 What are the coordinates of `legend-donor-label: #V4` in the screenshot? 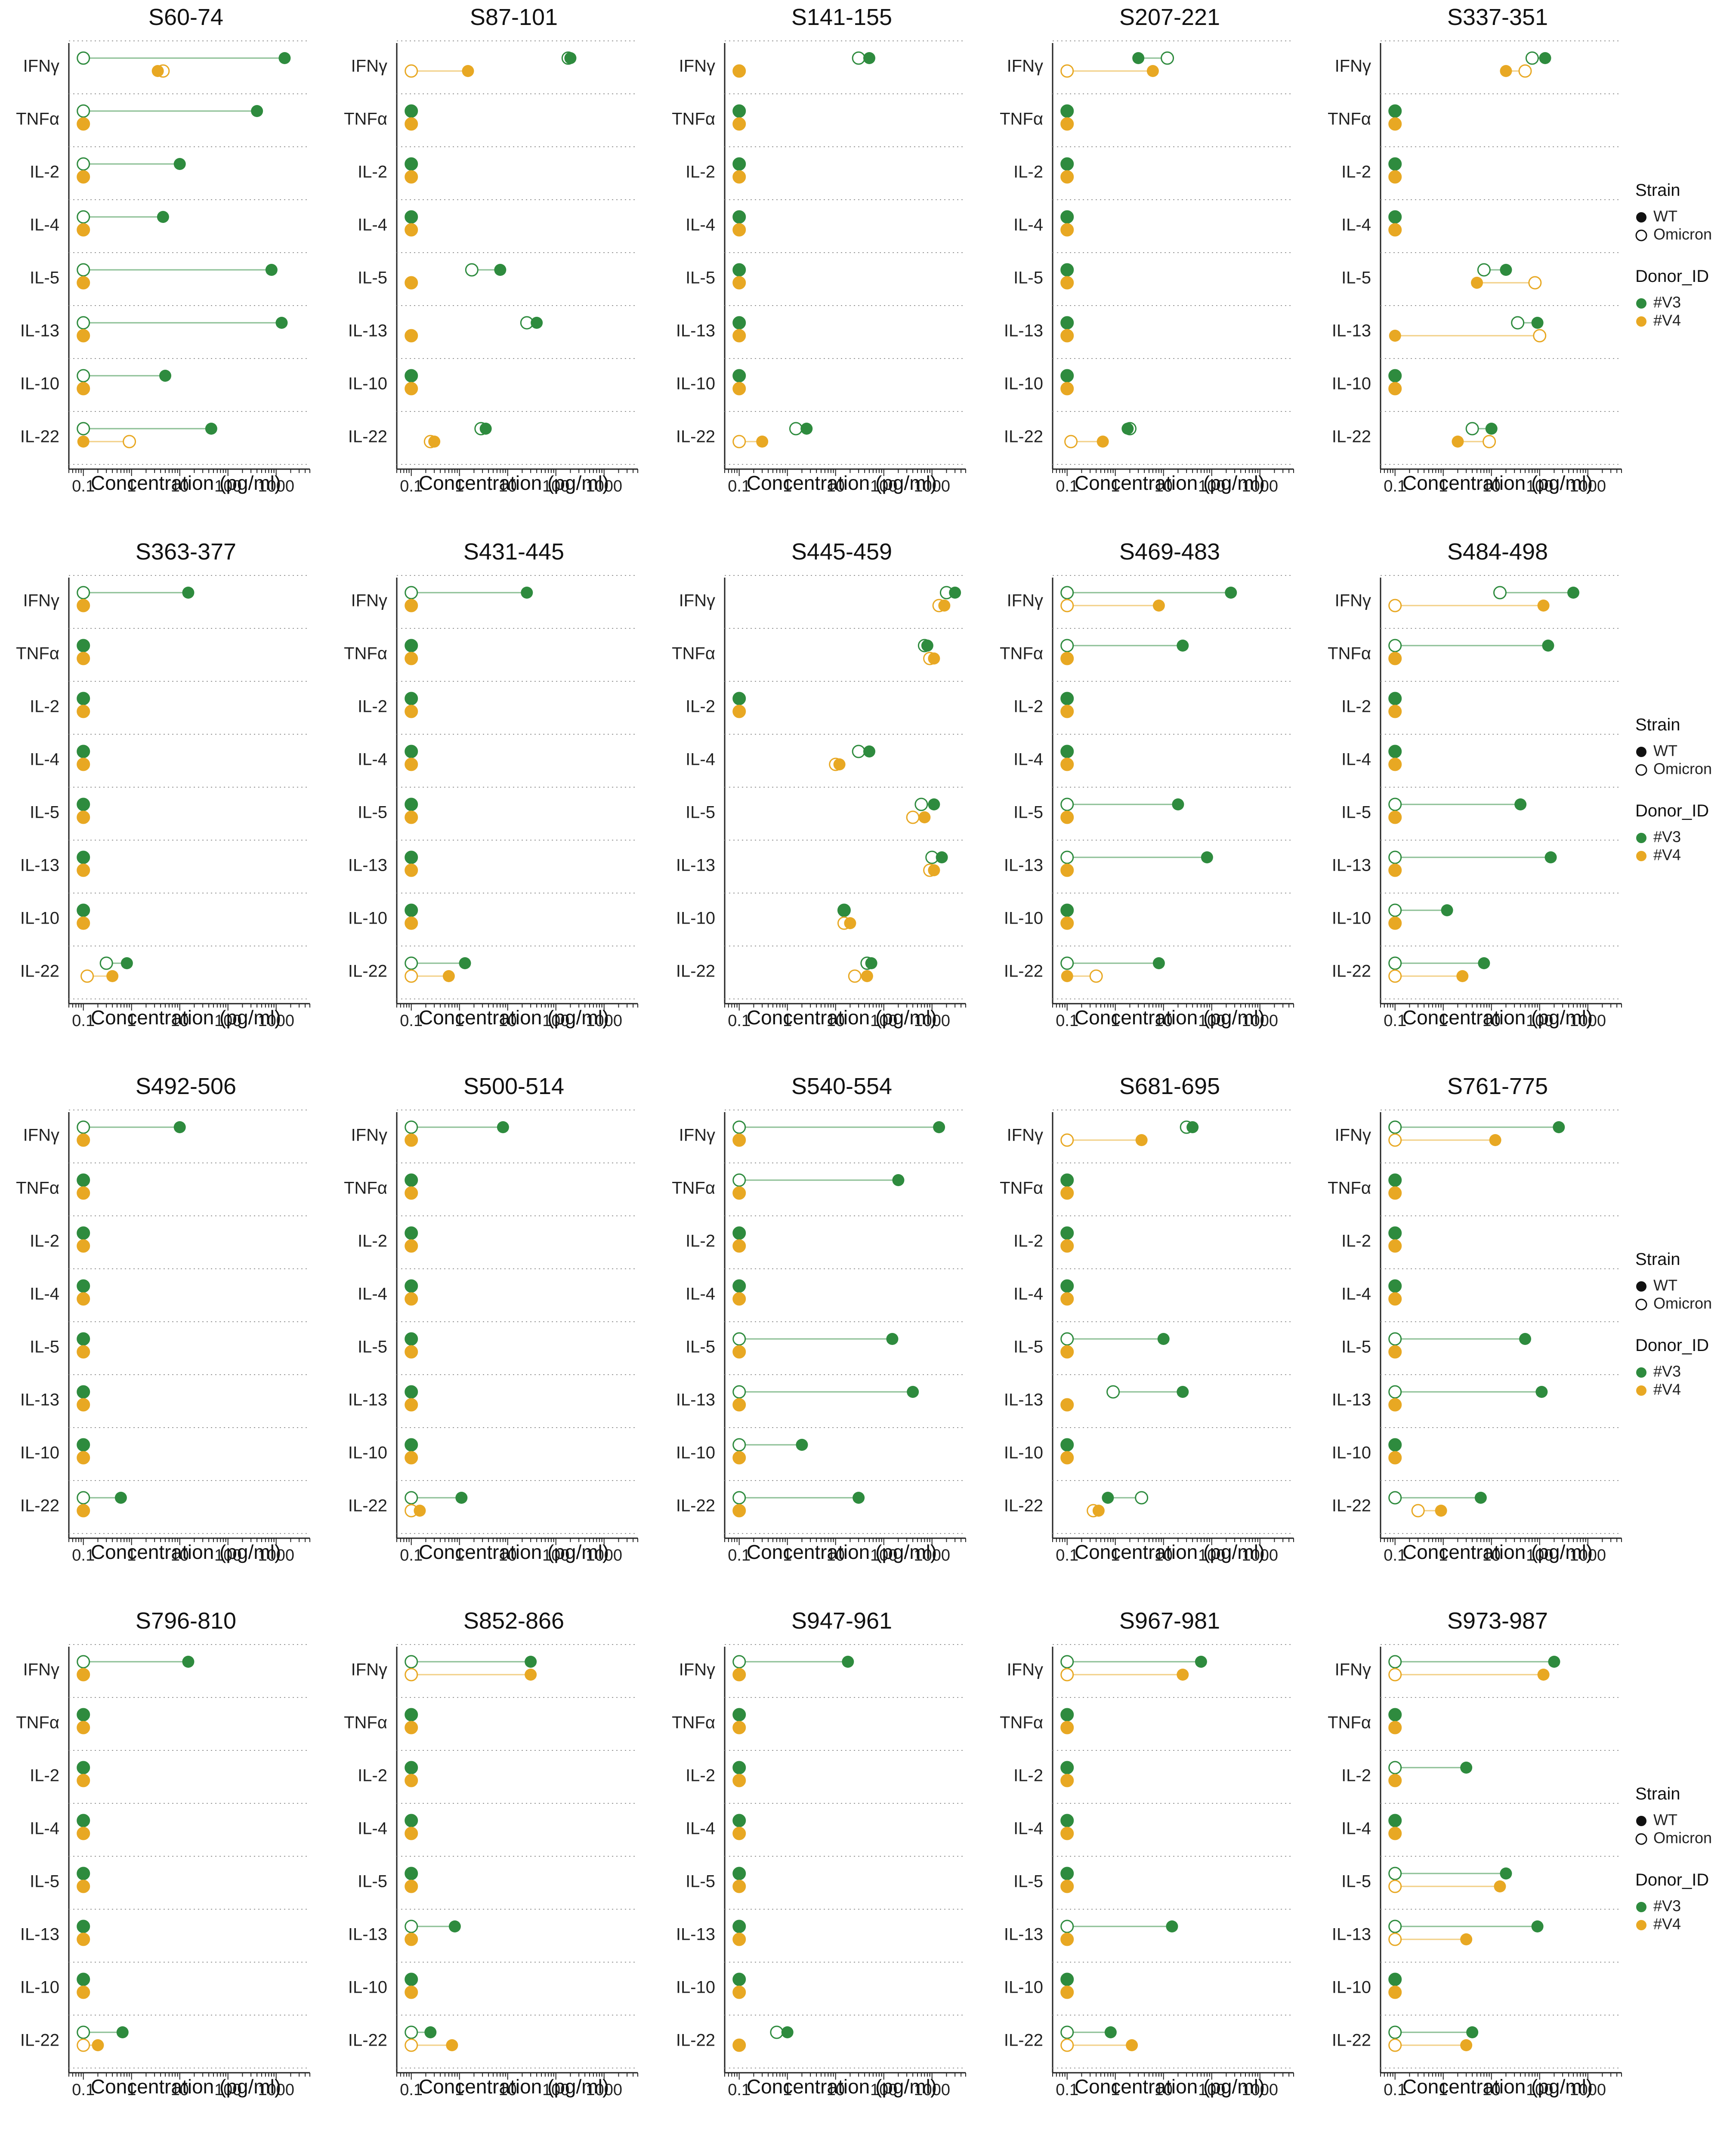 It's located at (1667, 1924).